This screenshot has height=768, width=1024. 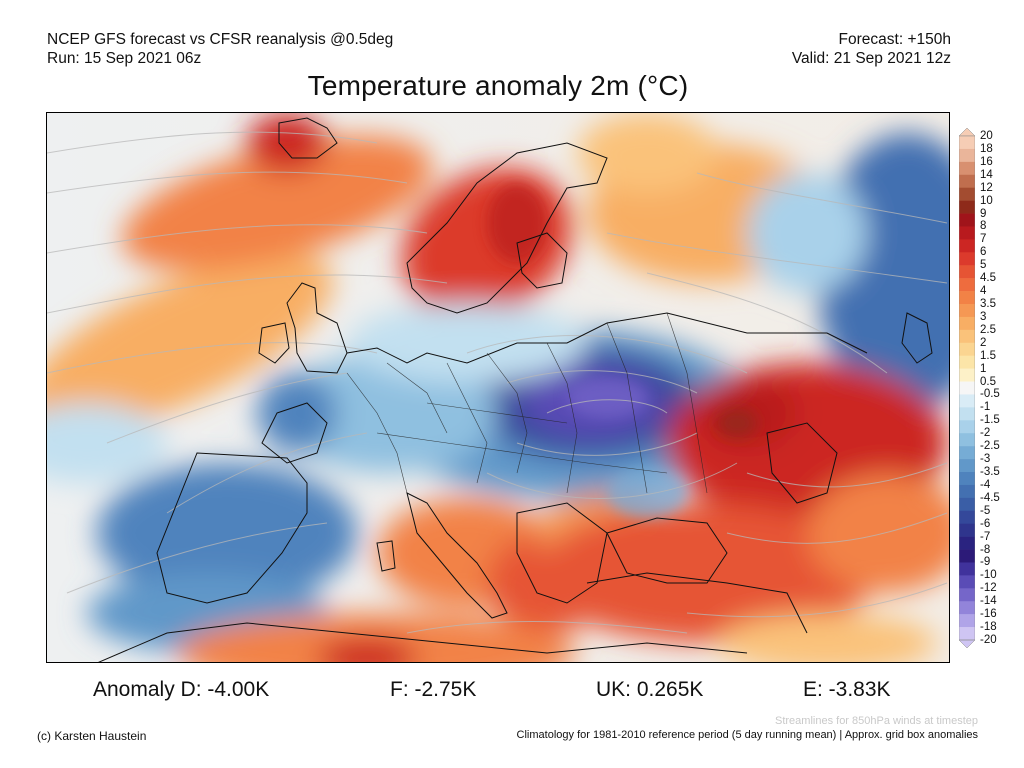 What do you see at coordinates (607, 338) in the screenshot?
I see `north-coast-line` at bounding box center [607, 338].